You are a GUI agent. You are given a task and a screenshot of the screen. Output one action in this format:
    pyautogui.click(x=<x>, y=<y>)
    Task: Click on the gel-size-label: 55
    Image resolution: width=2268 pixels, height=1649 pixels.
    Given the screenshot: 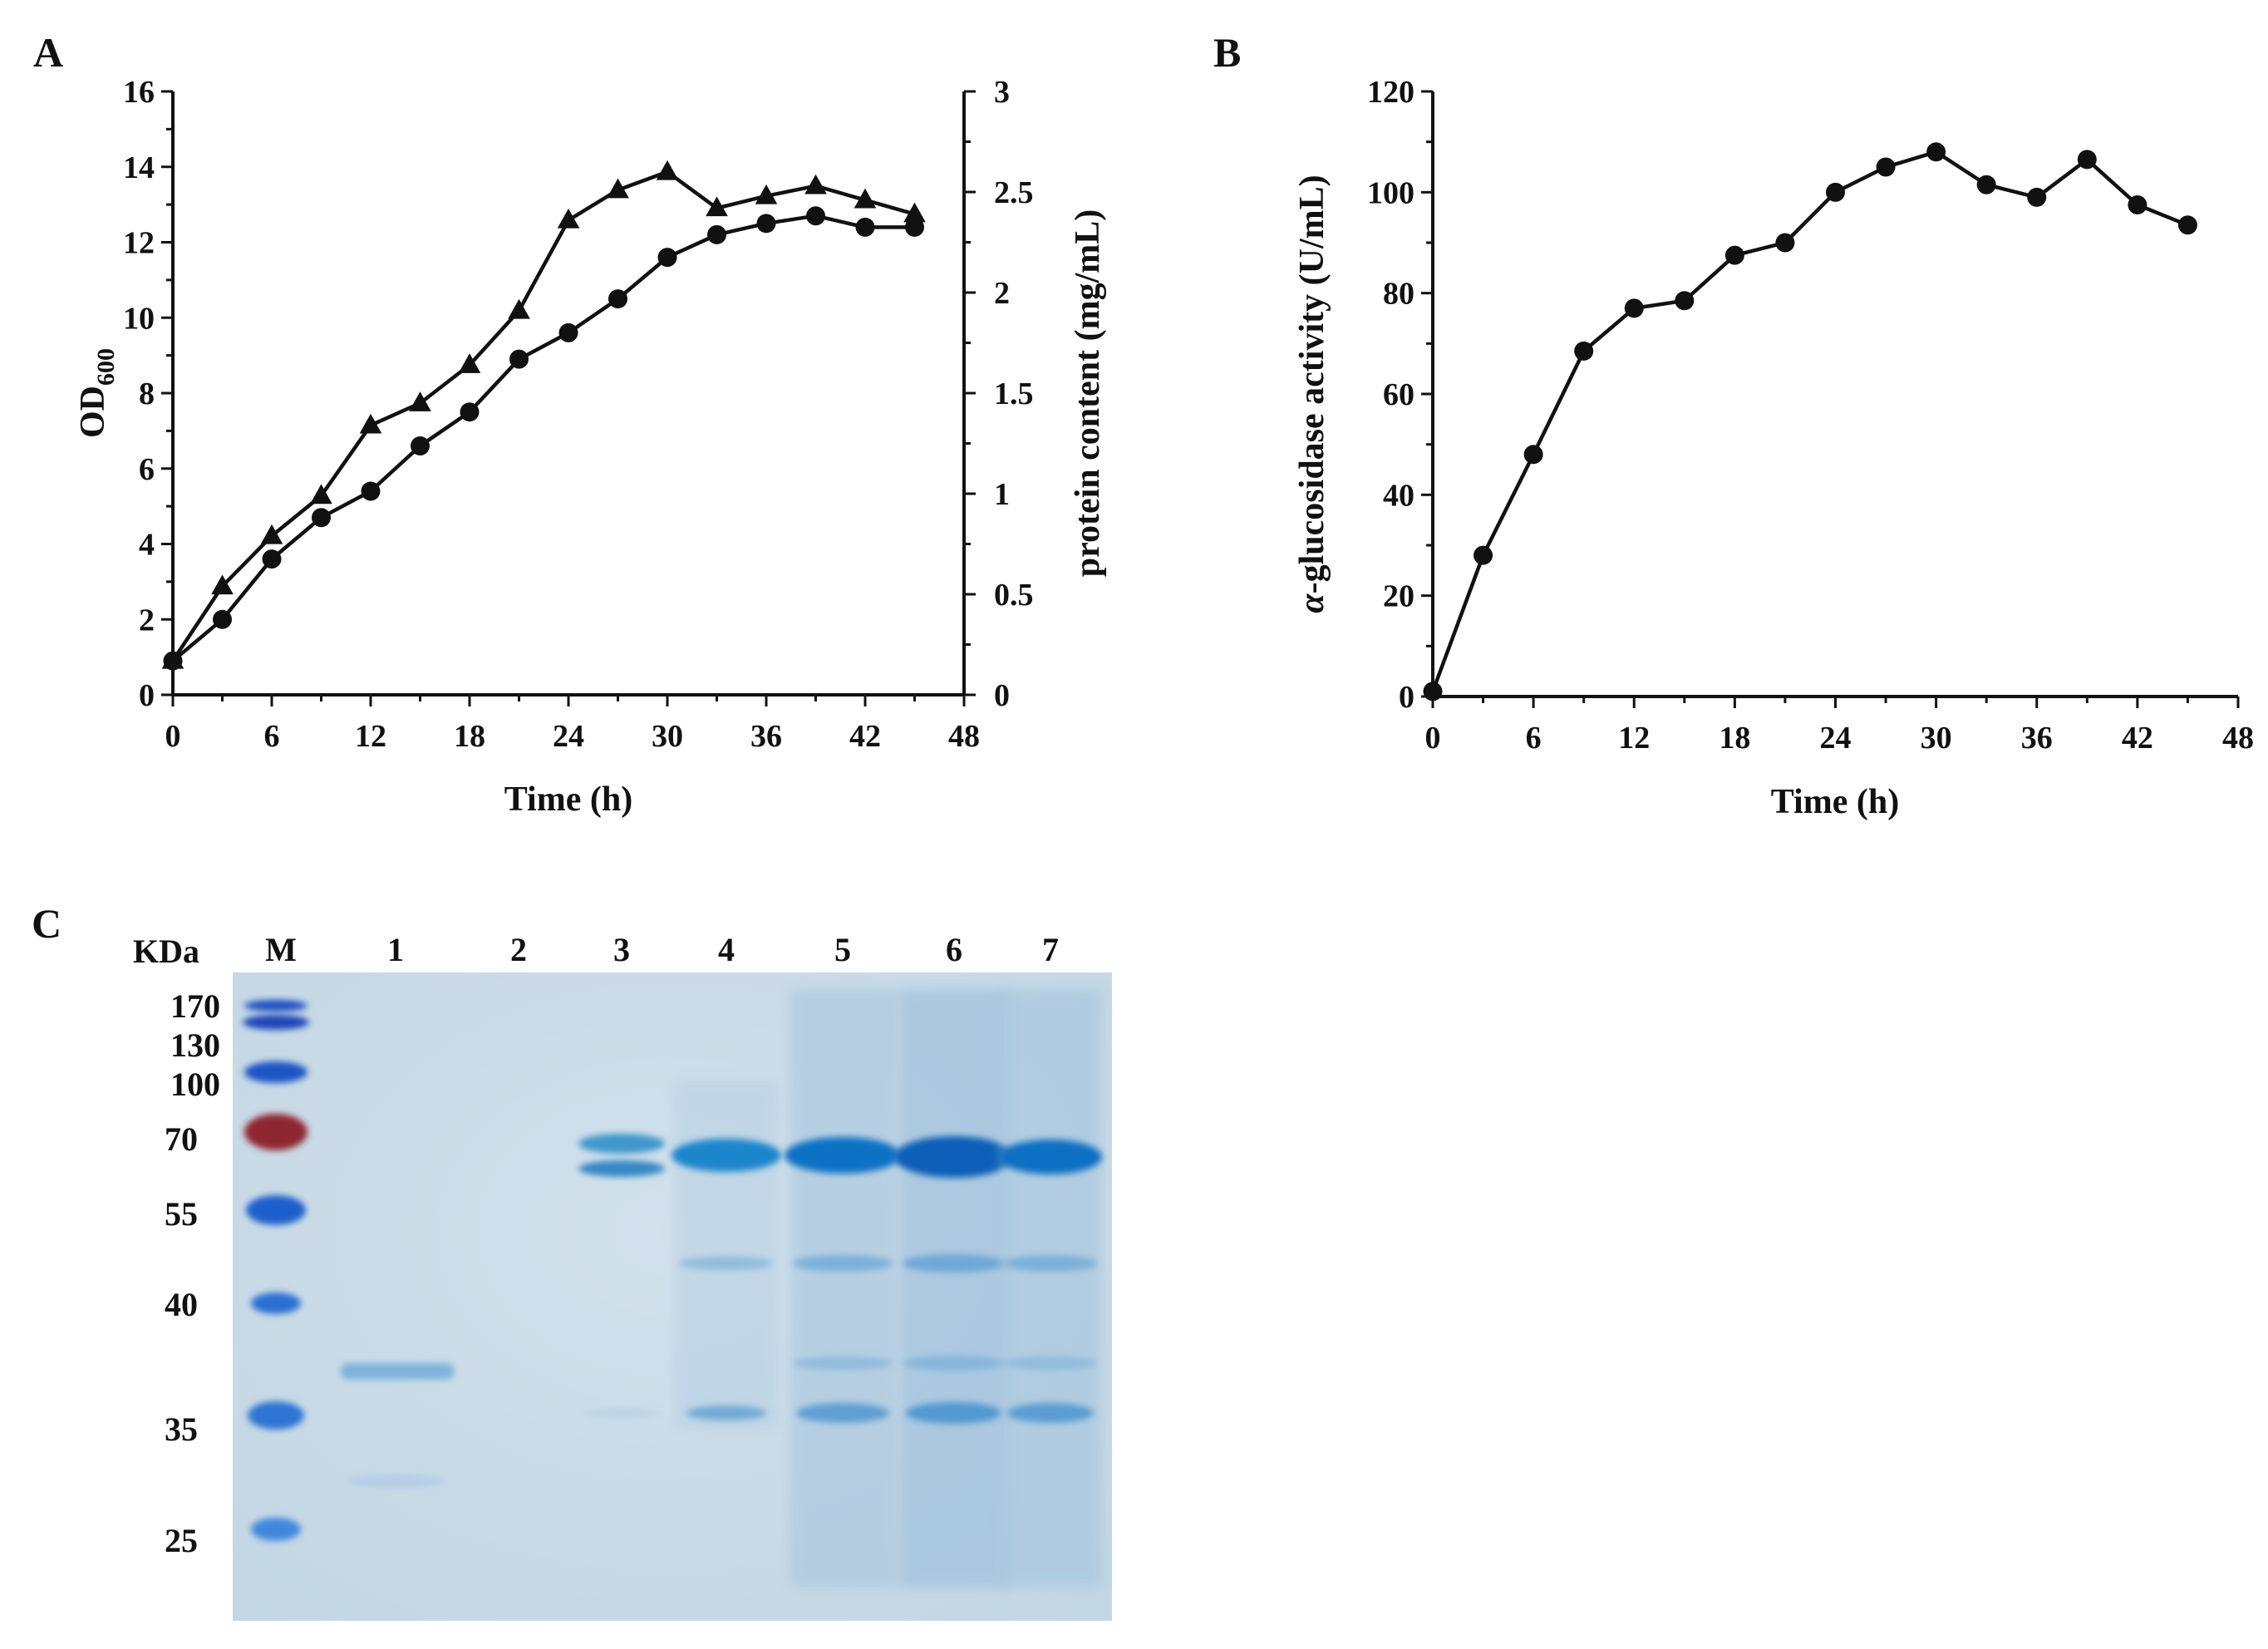 What is the action you would take?
    pyautogui.click(x=181, y=1214)
    